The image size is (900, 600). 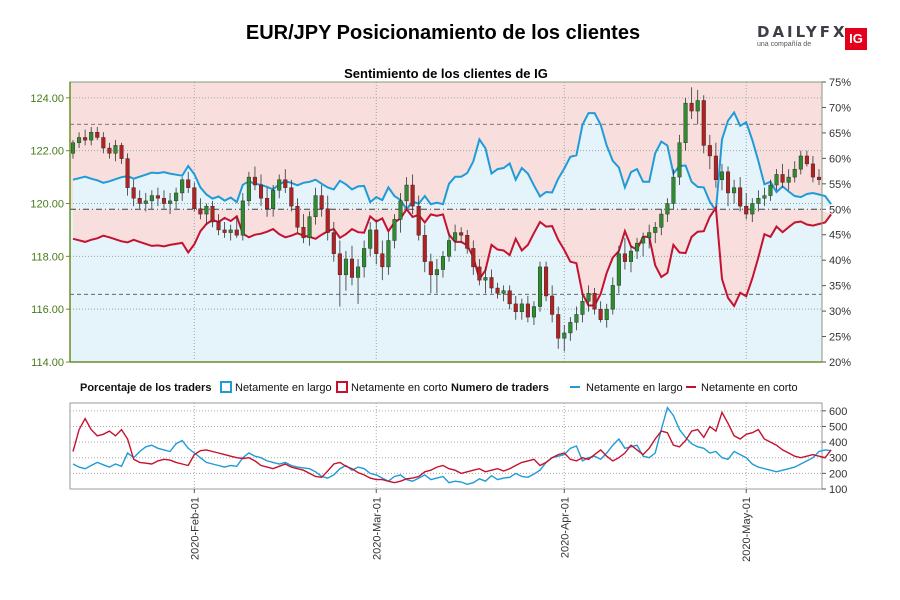 What do you see at coordinates (452, 446) in the screenshot?
I see `traders-long-line` at bounding box center [452, 446].